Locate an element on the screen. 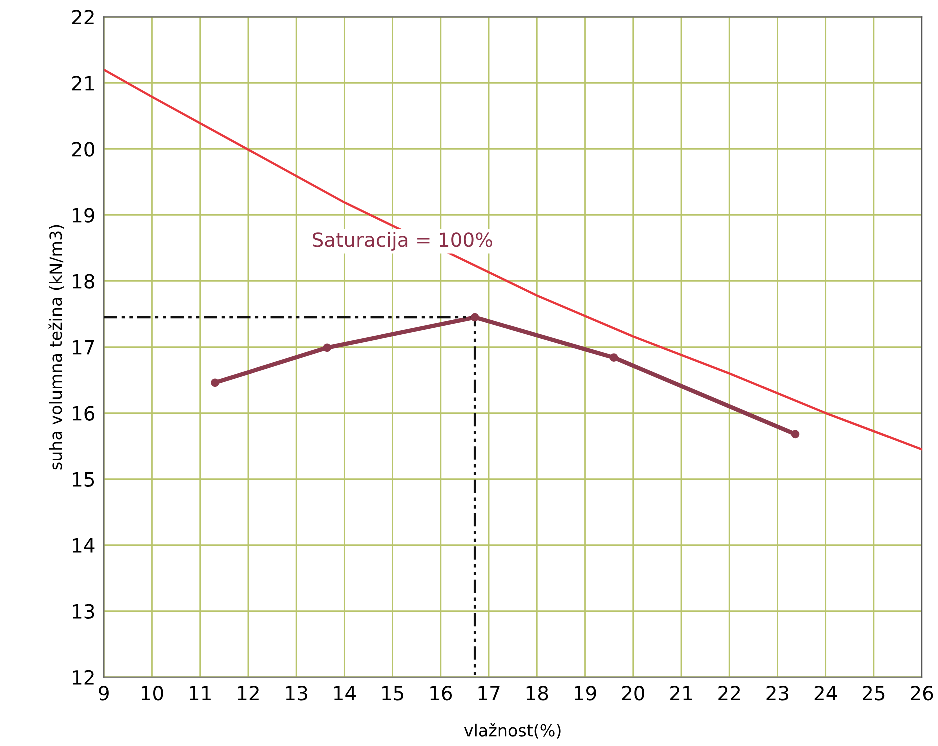 Image resolution: width=938 pixels, height=746 pixels. x-tick-label: 18 is located at coordinates (537, 693).